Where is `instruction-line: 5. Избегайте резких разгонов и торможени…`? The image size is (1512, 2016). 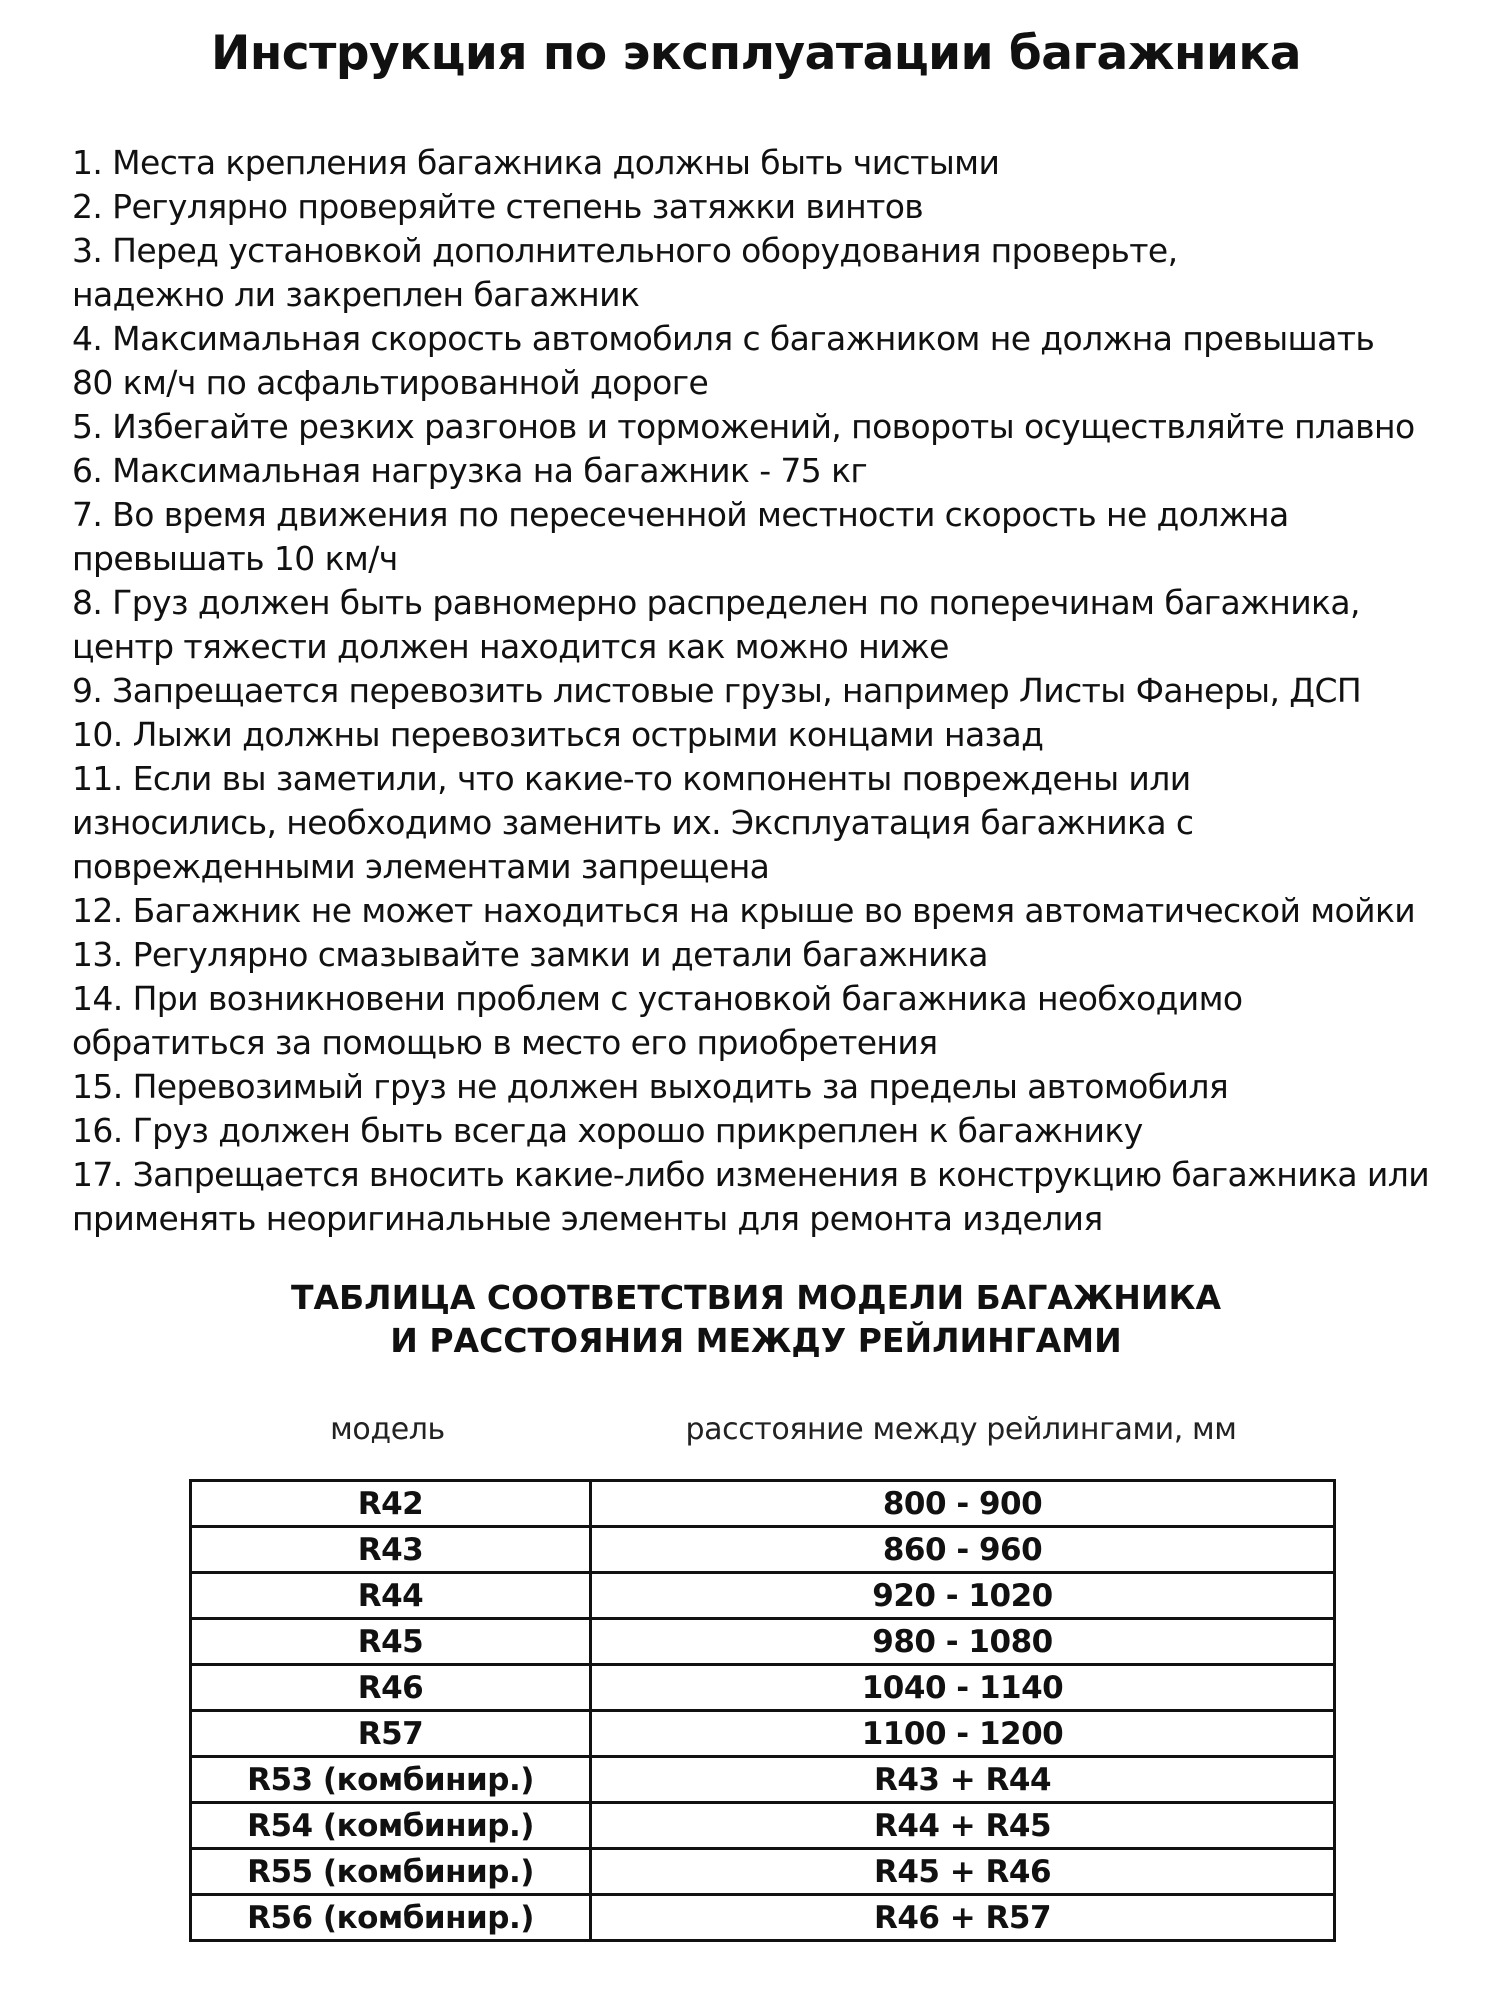
instruction-line: 5. Избегайте резких разгонов и торможени… is located at coordinates (743, 426).